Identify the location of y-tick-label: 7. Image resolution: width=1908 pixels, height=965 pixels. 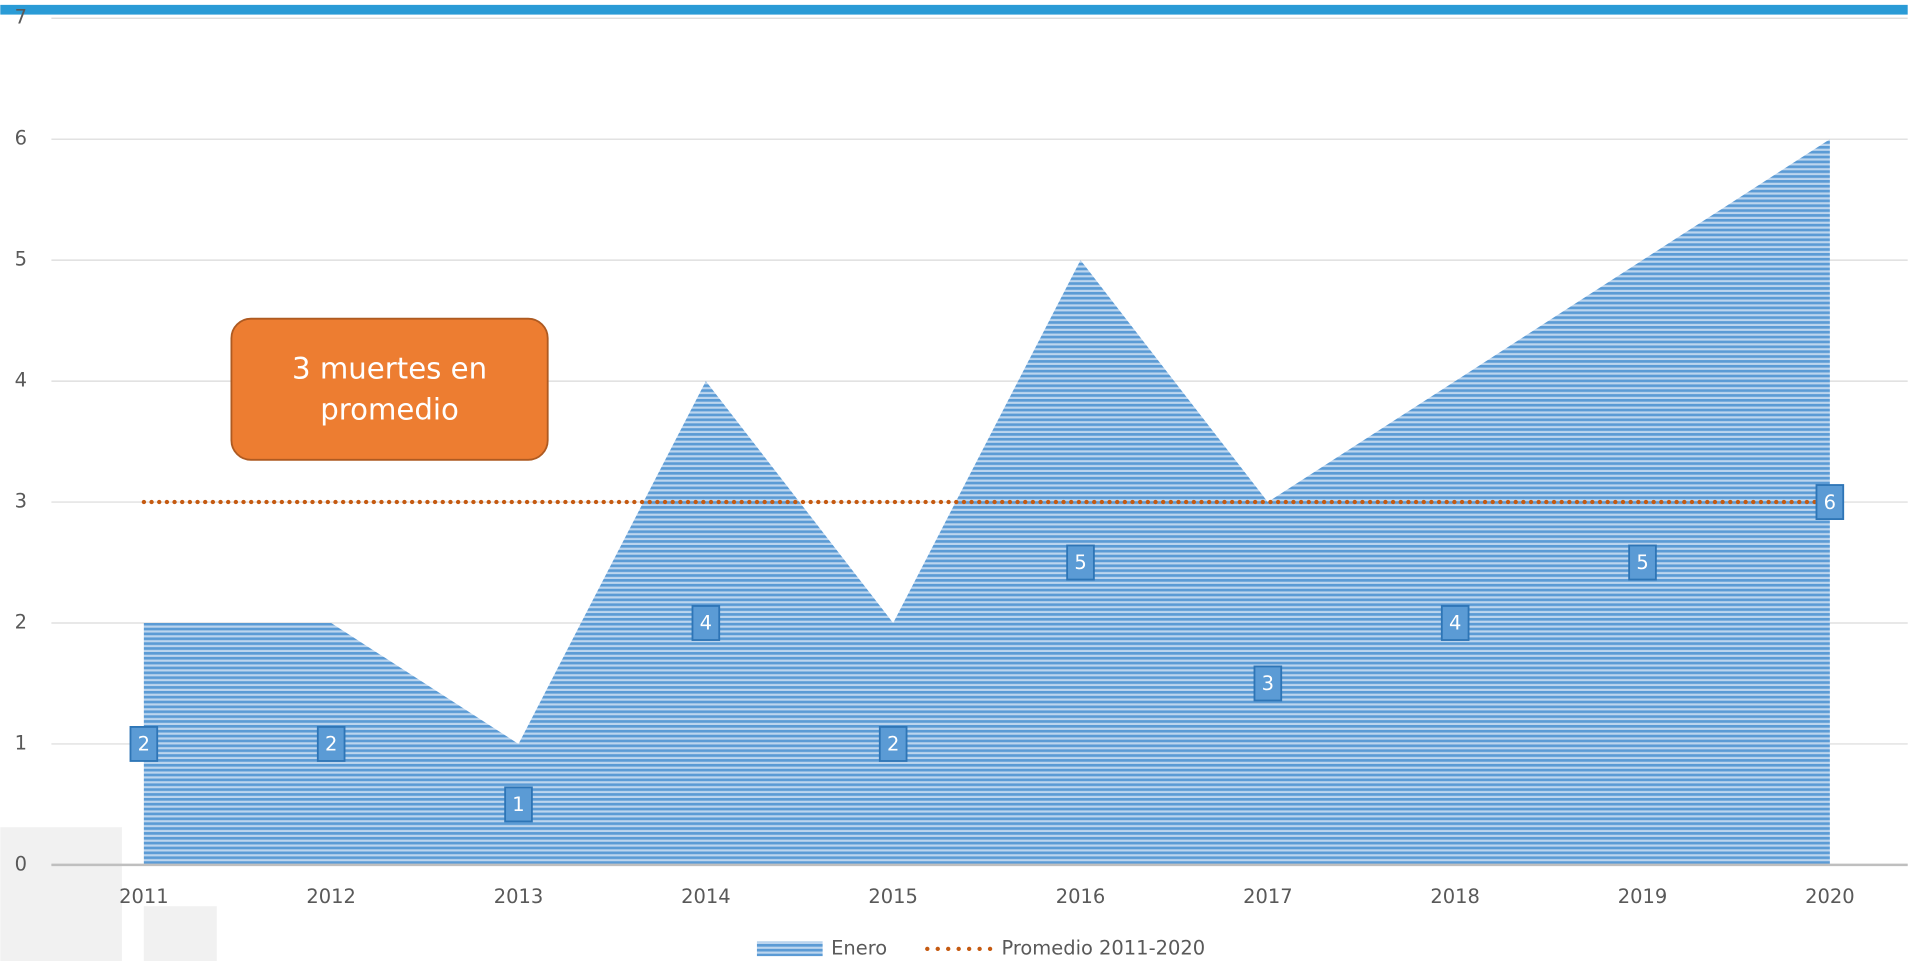
(21, 17).